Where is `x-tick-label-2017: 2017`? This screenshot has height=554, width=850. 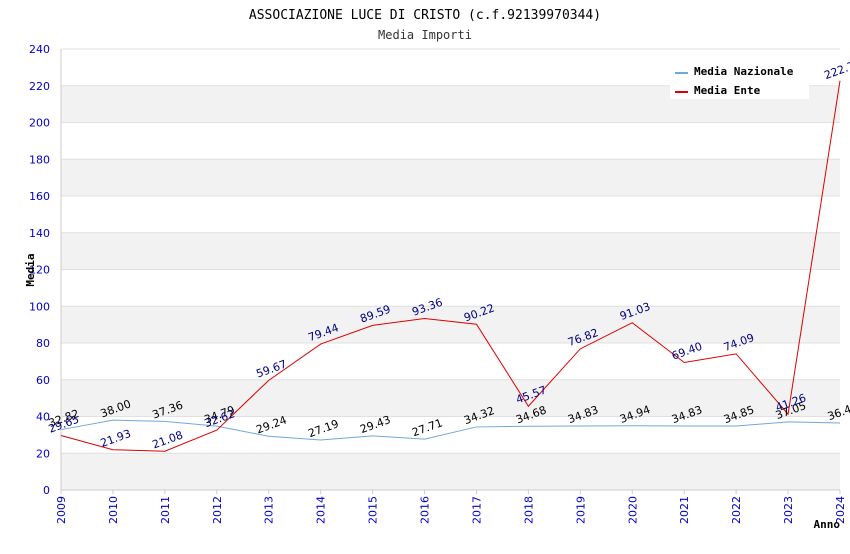
x-tick-label-2017: 2017 is located at coordinates (476, 510).